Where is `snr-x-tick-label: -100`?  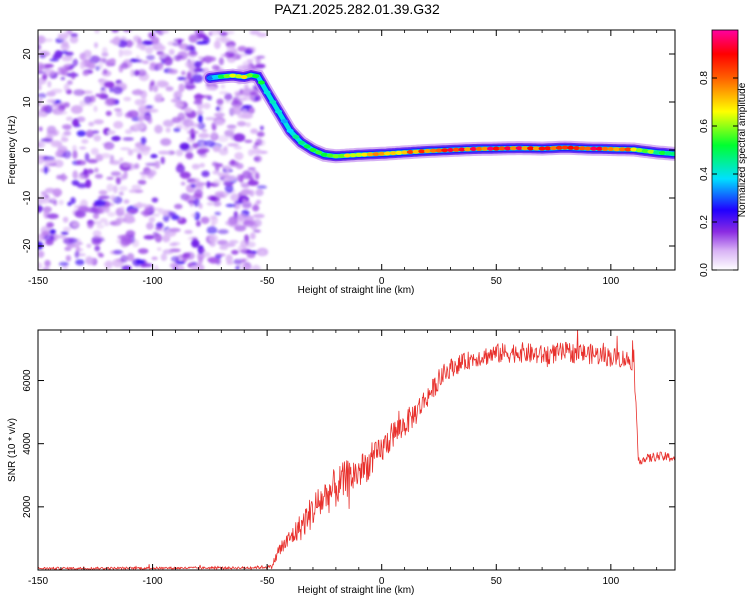
snr-x-tick-label: -100 is located at coordinates (153, 581).